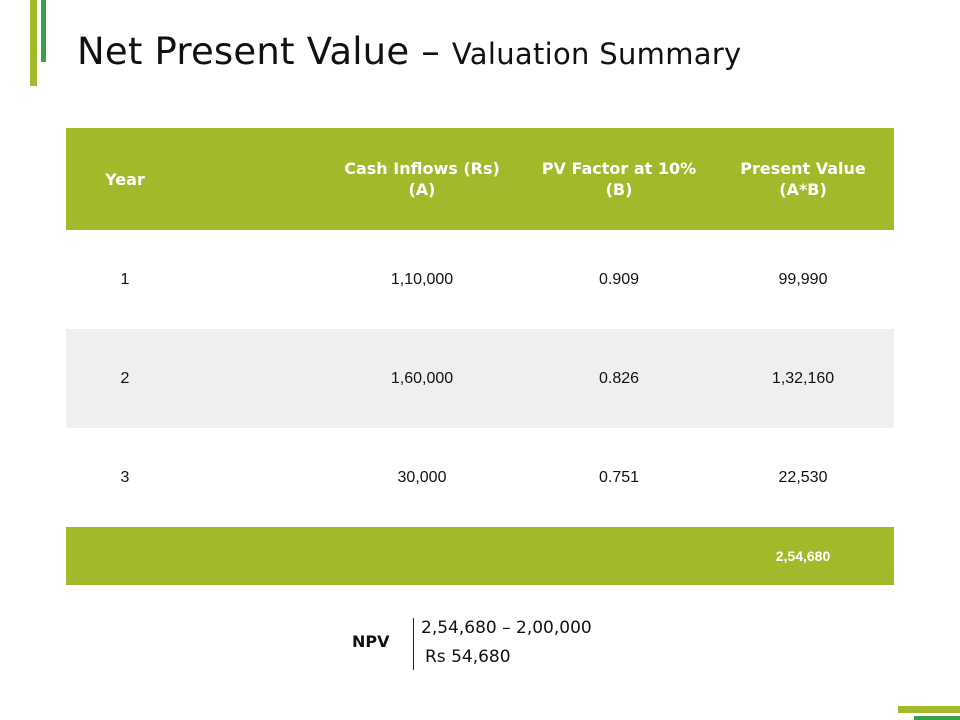  Describe the element at coordinates (422, 189) in the screenshot. I see `header-cash-inflows-line2: (A)` at that location.